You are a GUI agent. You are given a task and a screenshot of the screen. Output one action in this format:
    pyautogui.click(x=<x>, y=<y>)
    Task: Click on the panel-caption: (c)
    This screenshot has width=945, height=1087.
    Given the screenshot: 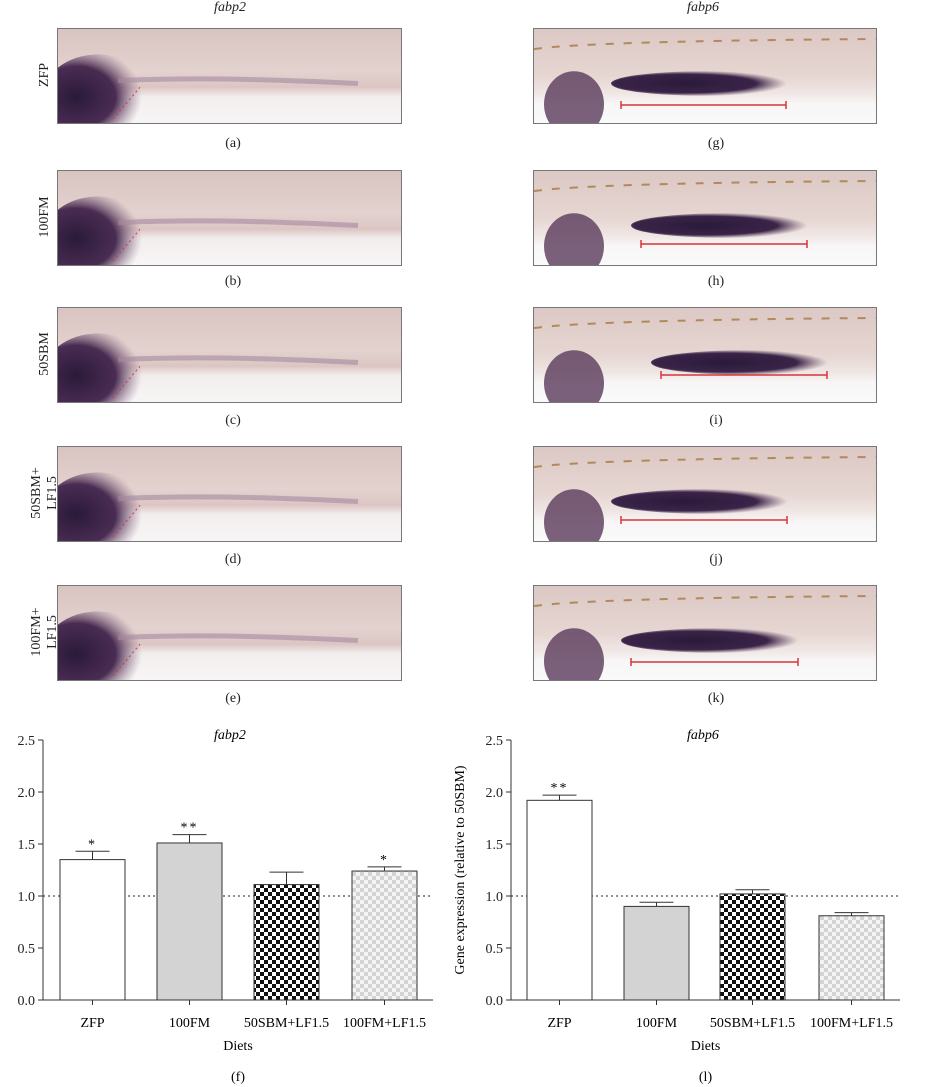 What is the action you would take?
    pyautogui.click(x=233, y=420)
    